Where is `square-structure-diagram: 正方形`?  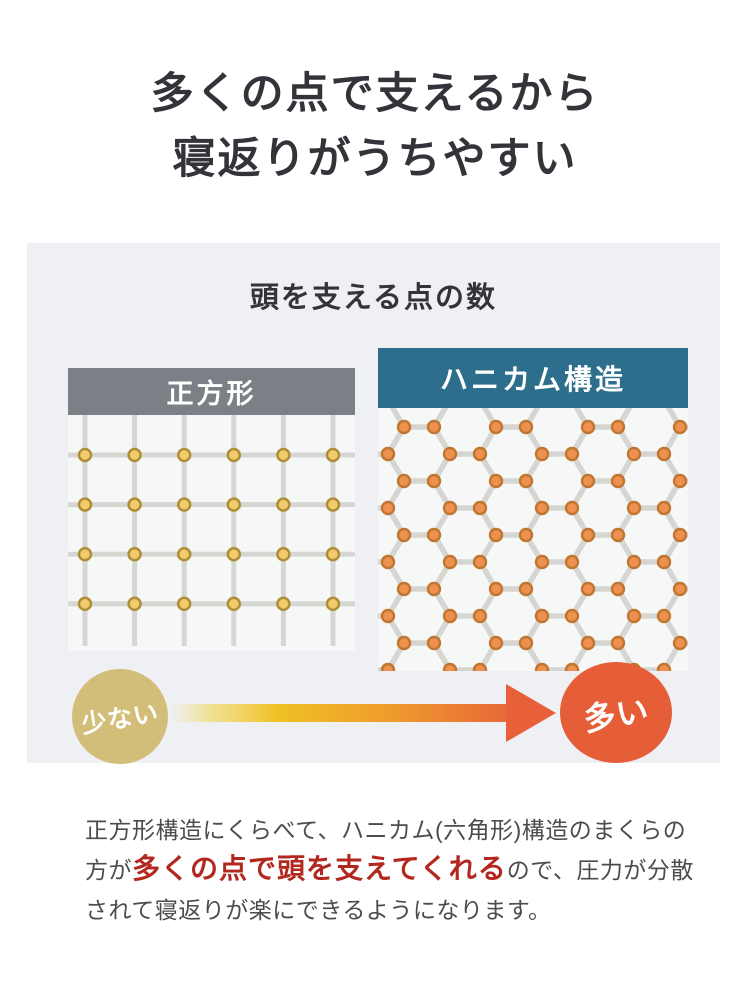
square-structure-diagram: 正方形 is located at coordinates (211, 509).